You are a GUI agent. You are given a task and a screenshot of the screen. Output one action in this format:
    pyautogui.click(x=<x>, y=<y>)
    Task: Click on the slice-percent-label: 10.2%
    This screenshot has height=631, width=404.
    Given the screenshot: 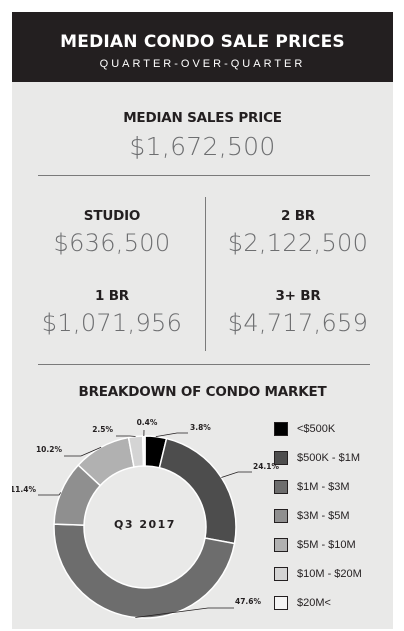 What is the action you would take?
    pyautogui.click(x=49, y=449)
    